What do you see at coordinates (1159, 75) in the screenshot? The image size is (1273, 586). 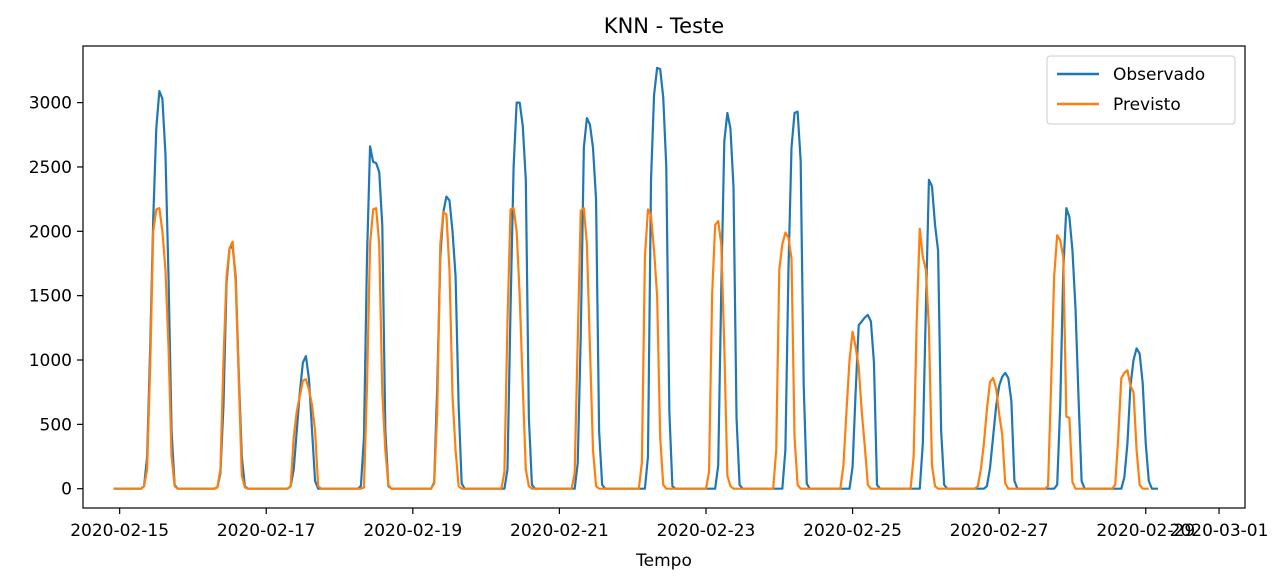 I see `legend-label: Observado` at bounding box center [1159, 75].